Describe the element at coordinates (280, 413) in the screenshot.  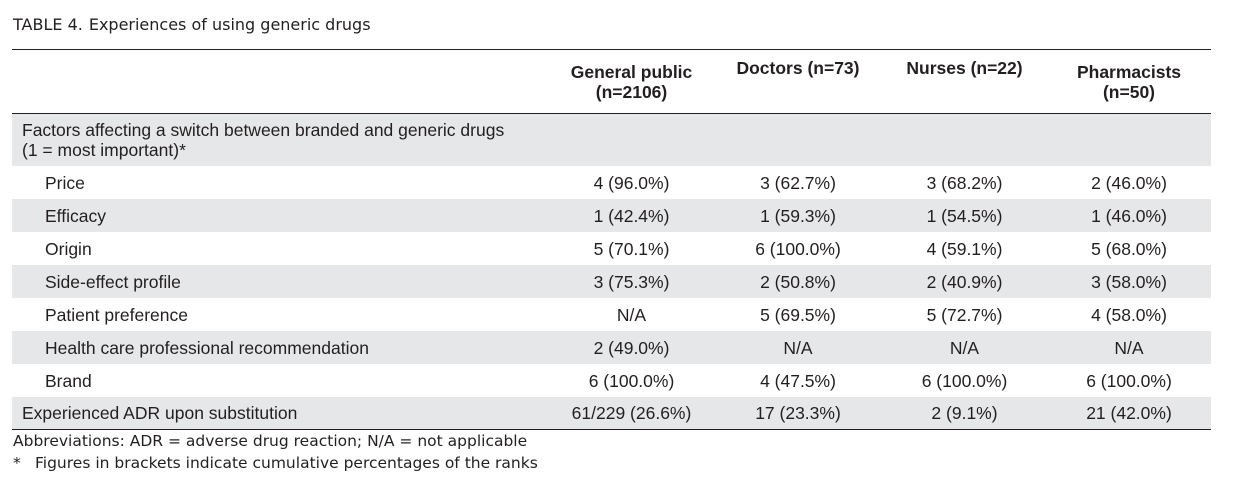
I see `row-label: Experienced ADR upon substitution` at that location.